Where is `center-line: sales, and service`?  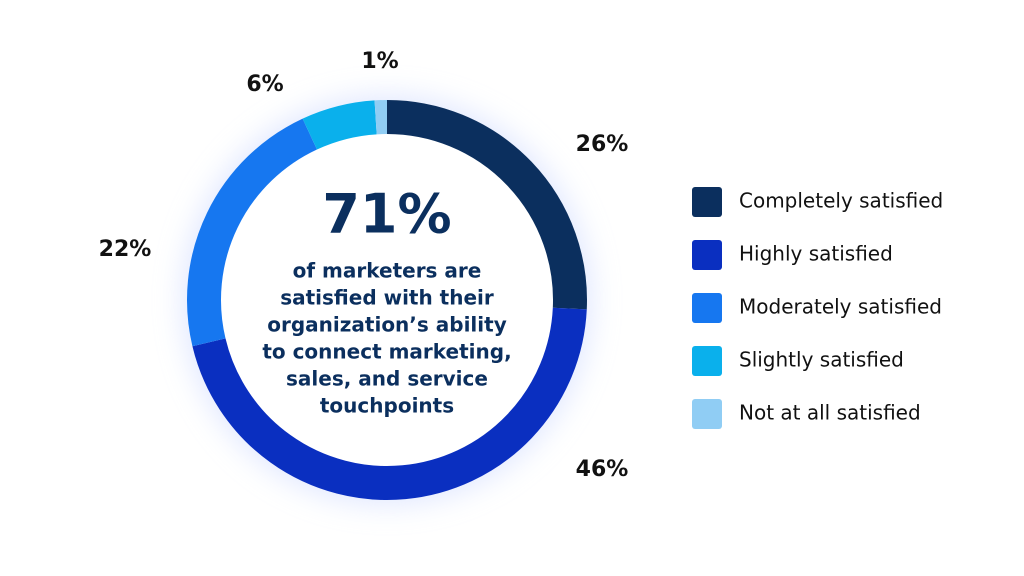
center-line: sales, and service is located at coordinates (387, 379).